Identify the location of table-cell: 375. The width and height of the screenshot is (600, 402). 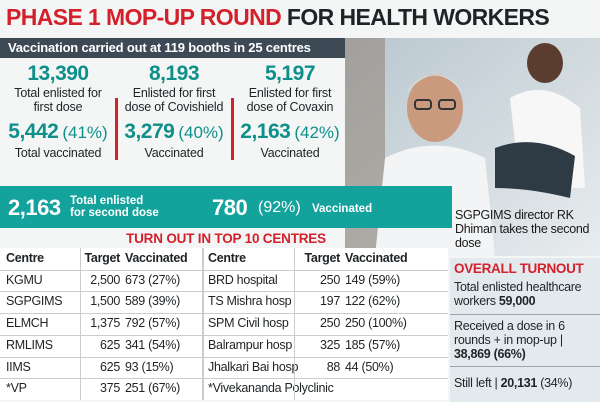
(110, 388).